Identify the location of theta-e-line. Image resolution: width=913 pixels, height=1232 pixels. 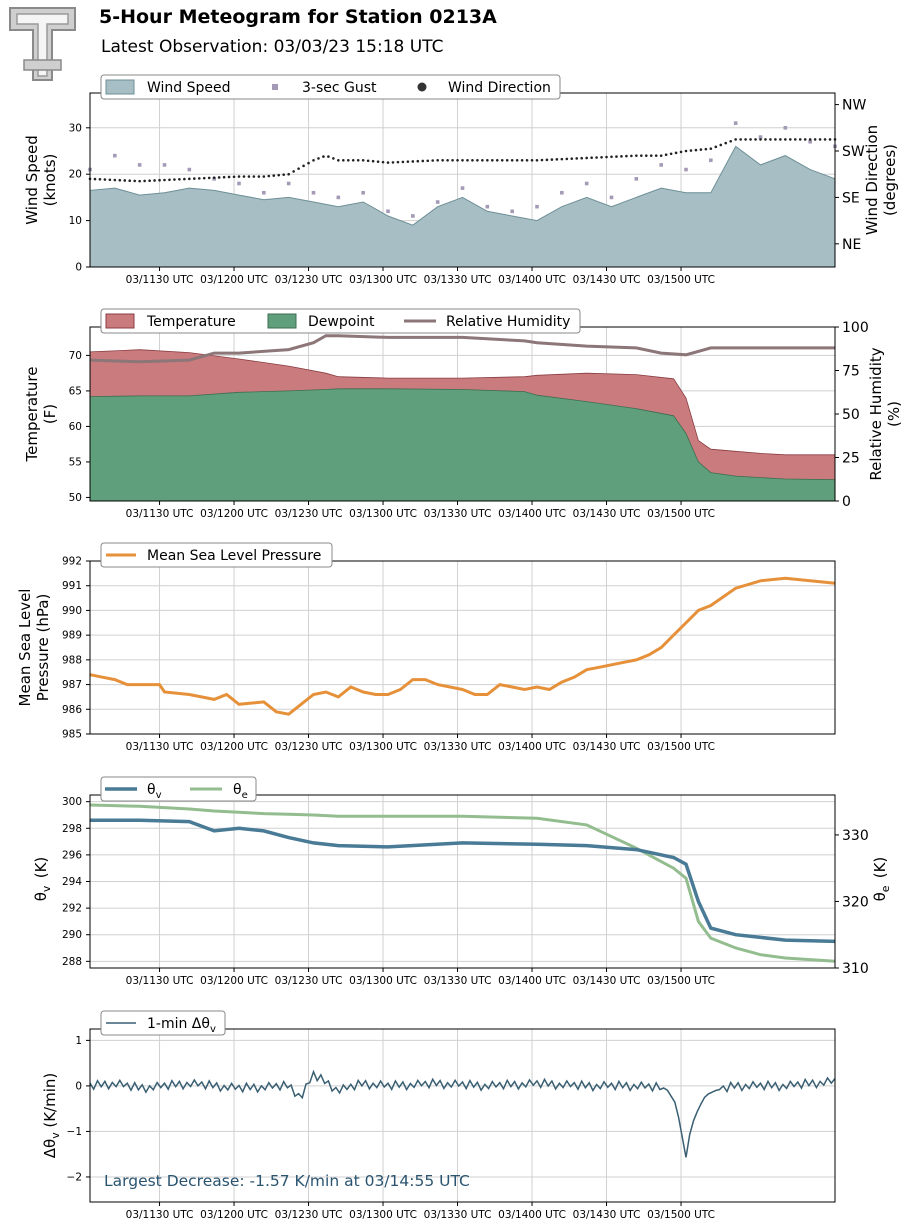
(462, 883).